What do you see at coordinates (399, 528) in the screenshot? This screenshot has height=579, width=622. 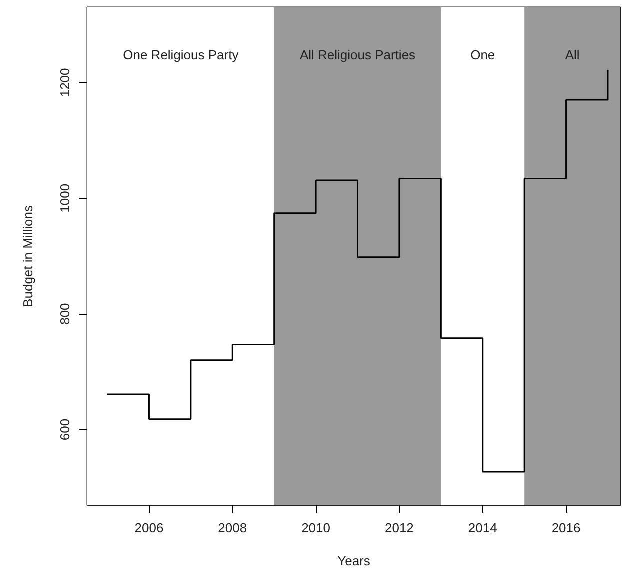 I see `x-tick-label: 2012` at bounding box center [399, 528].